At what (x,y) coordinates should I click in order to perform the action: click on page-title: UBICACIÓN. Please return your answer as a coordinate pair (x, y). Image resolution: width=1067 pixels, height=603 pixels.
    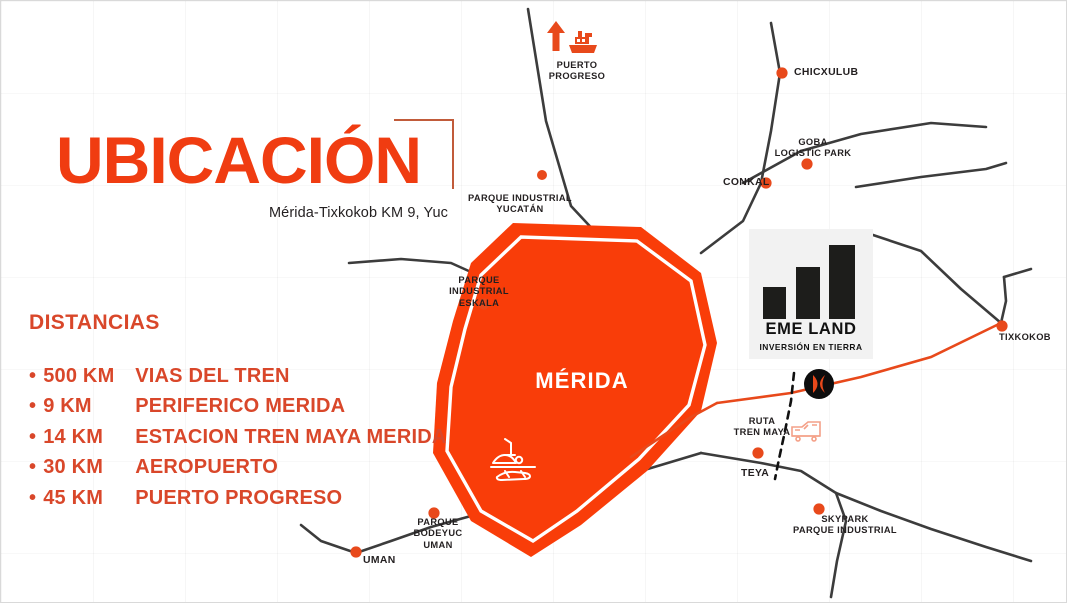
    Looking at the image, I should click on (239, 160).